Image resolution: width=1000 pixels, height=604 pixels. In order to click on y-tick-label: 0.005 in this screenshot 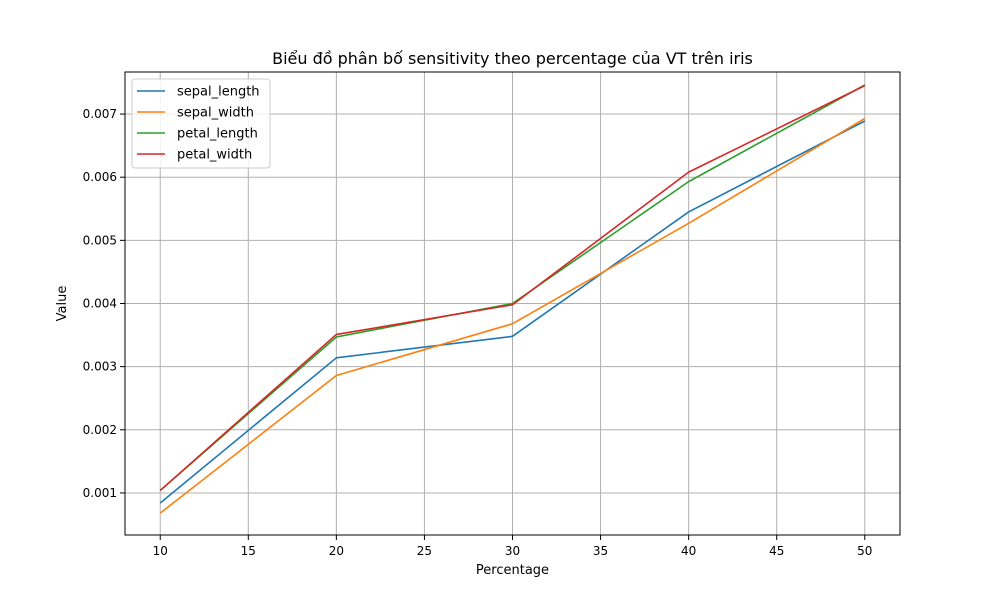, I will do `click(100, 240)`.